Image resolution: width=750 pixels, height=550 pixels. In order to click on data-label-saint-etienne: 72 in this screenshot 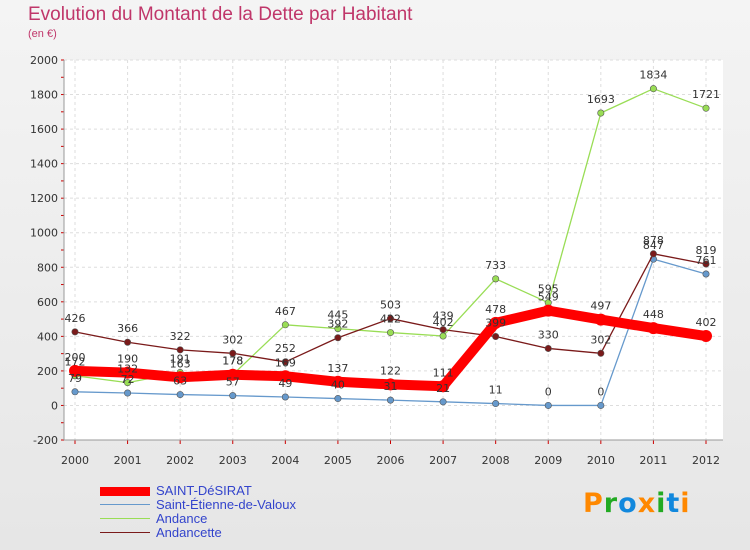, I will do `click(128, 379)`.